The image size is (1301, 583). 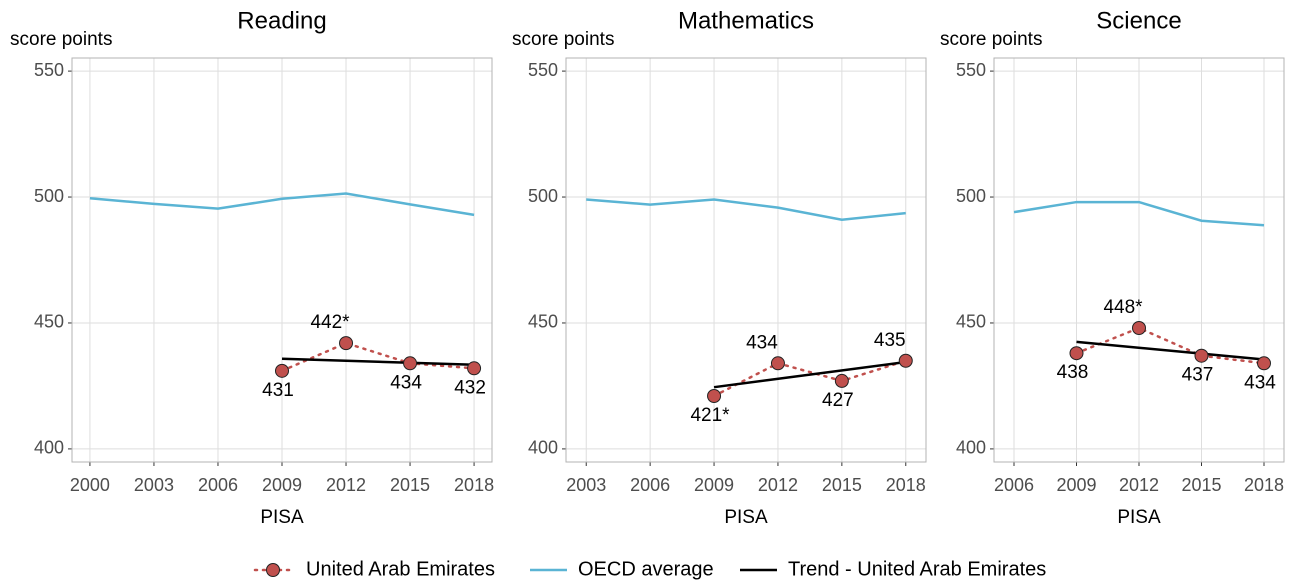 I want to click on legend-label: United Arab Emirates, so click(x=400, y=569).